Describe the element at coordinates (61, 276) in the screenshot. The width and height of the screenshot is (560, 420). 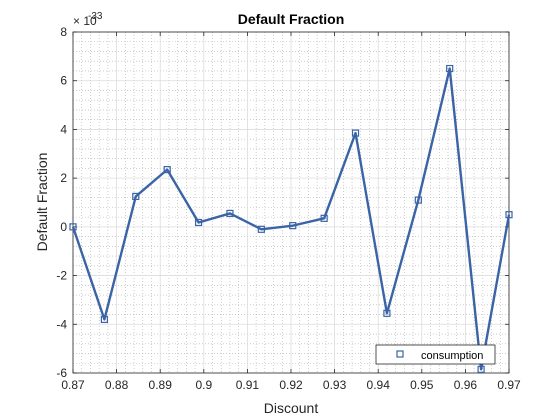
I see `y-tick-label: -2` at that location.